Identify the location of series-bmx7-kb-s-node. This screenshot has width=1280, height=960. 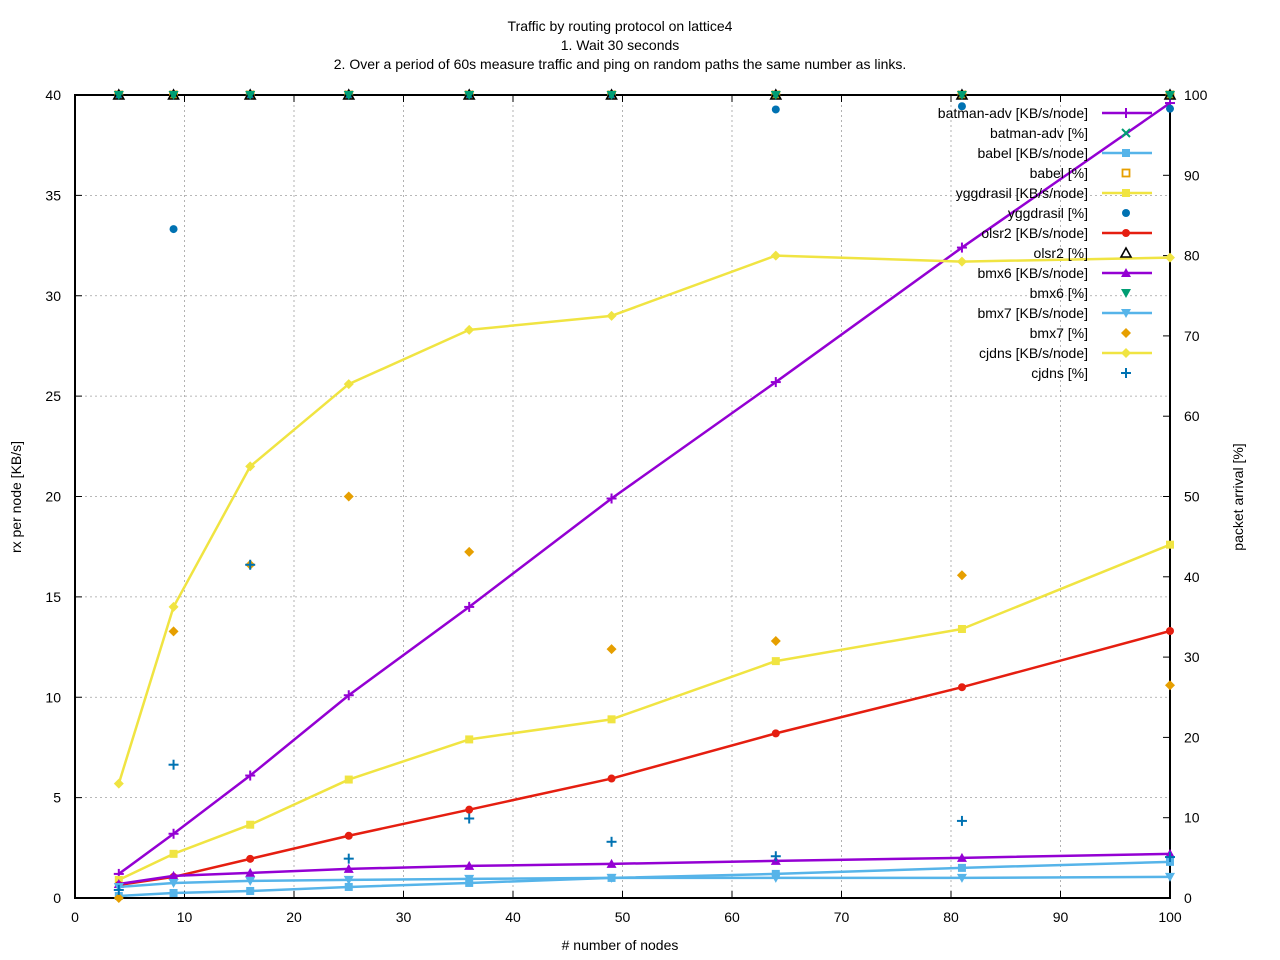
(644, 882).